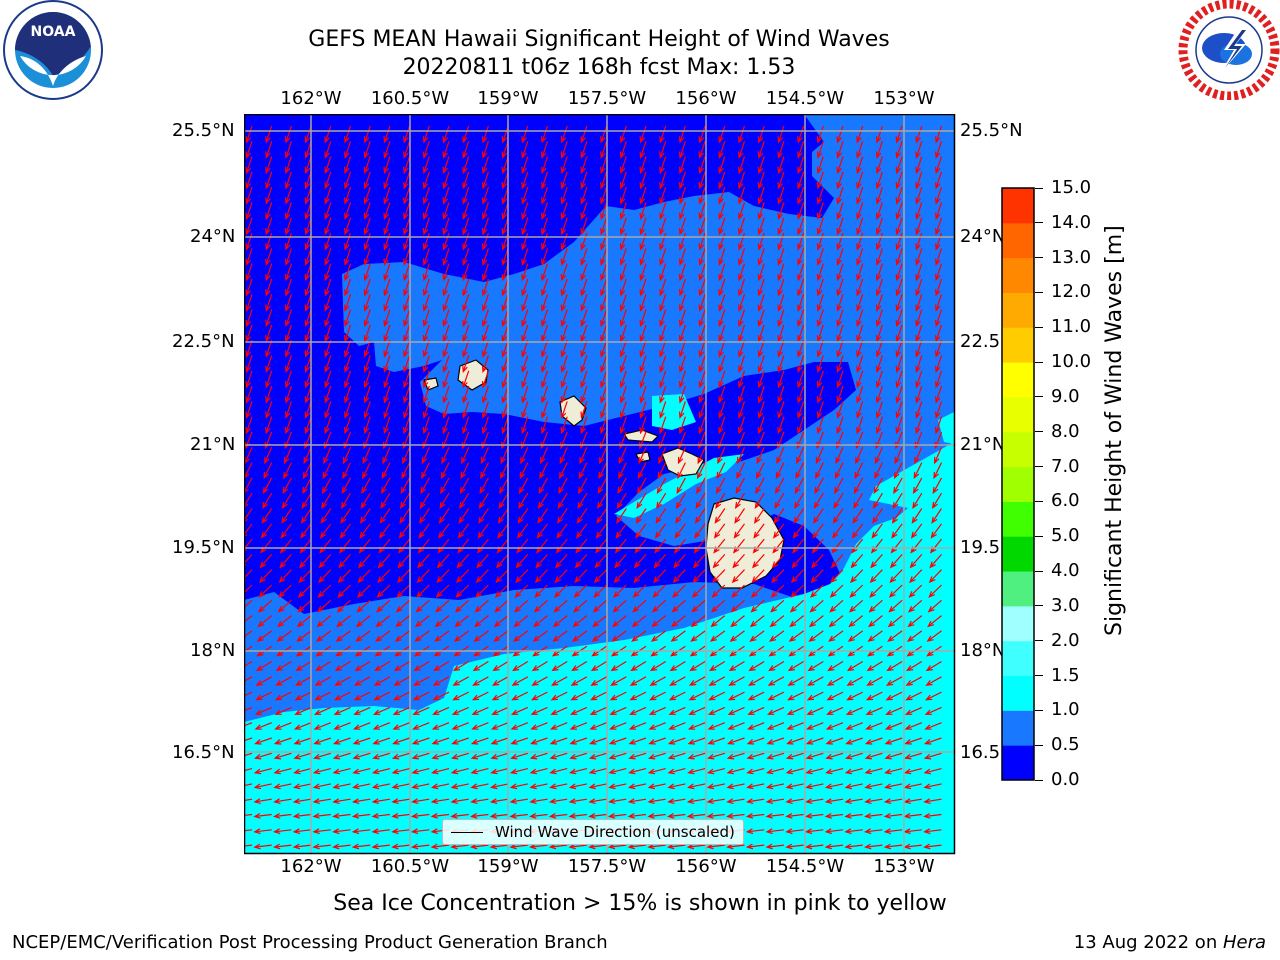 The width and height of the screenshot is (1280, 960). Describe the element at coordinates (1071, 222) in the screenshot. I see `colorbar-tick-label: 14.0` at that location.